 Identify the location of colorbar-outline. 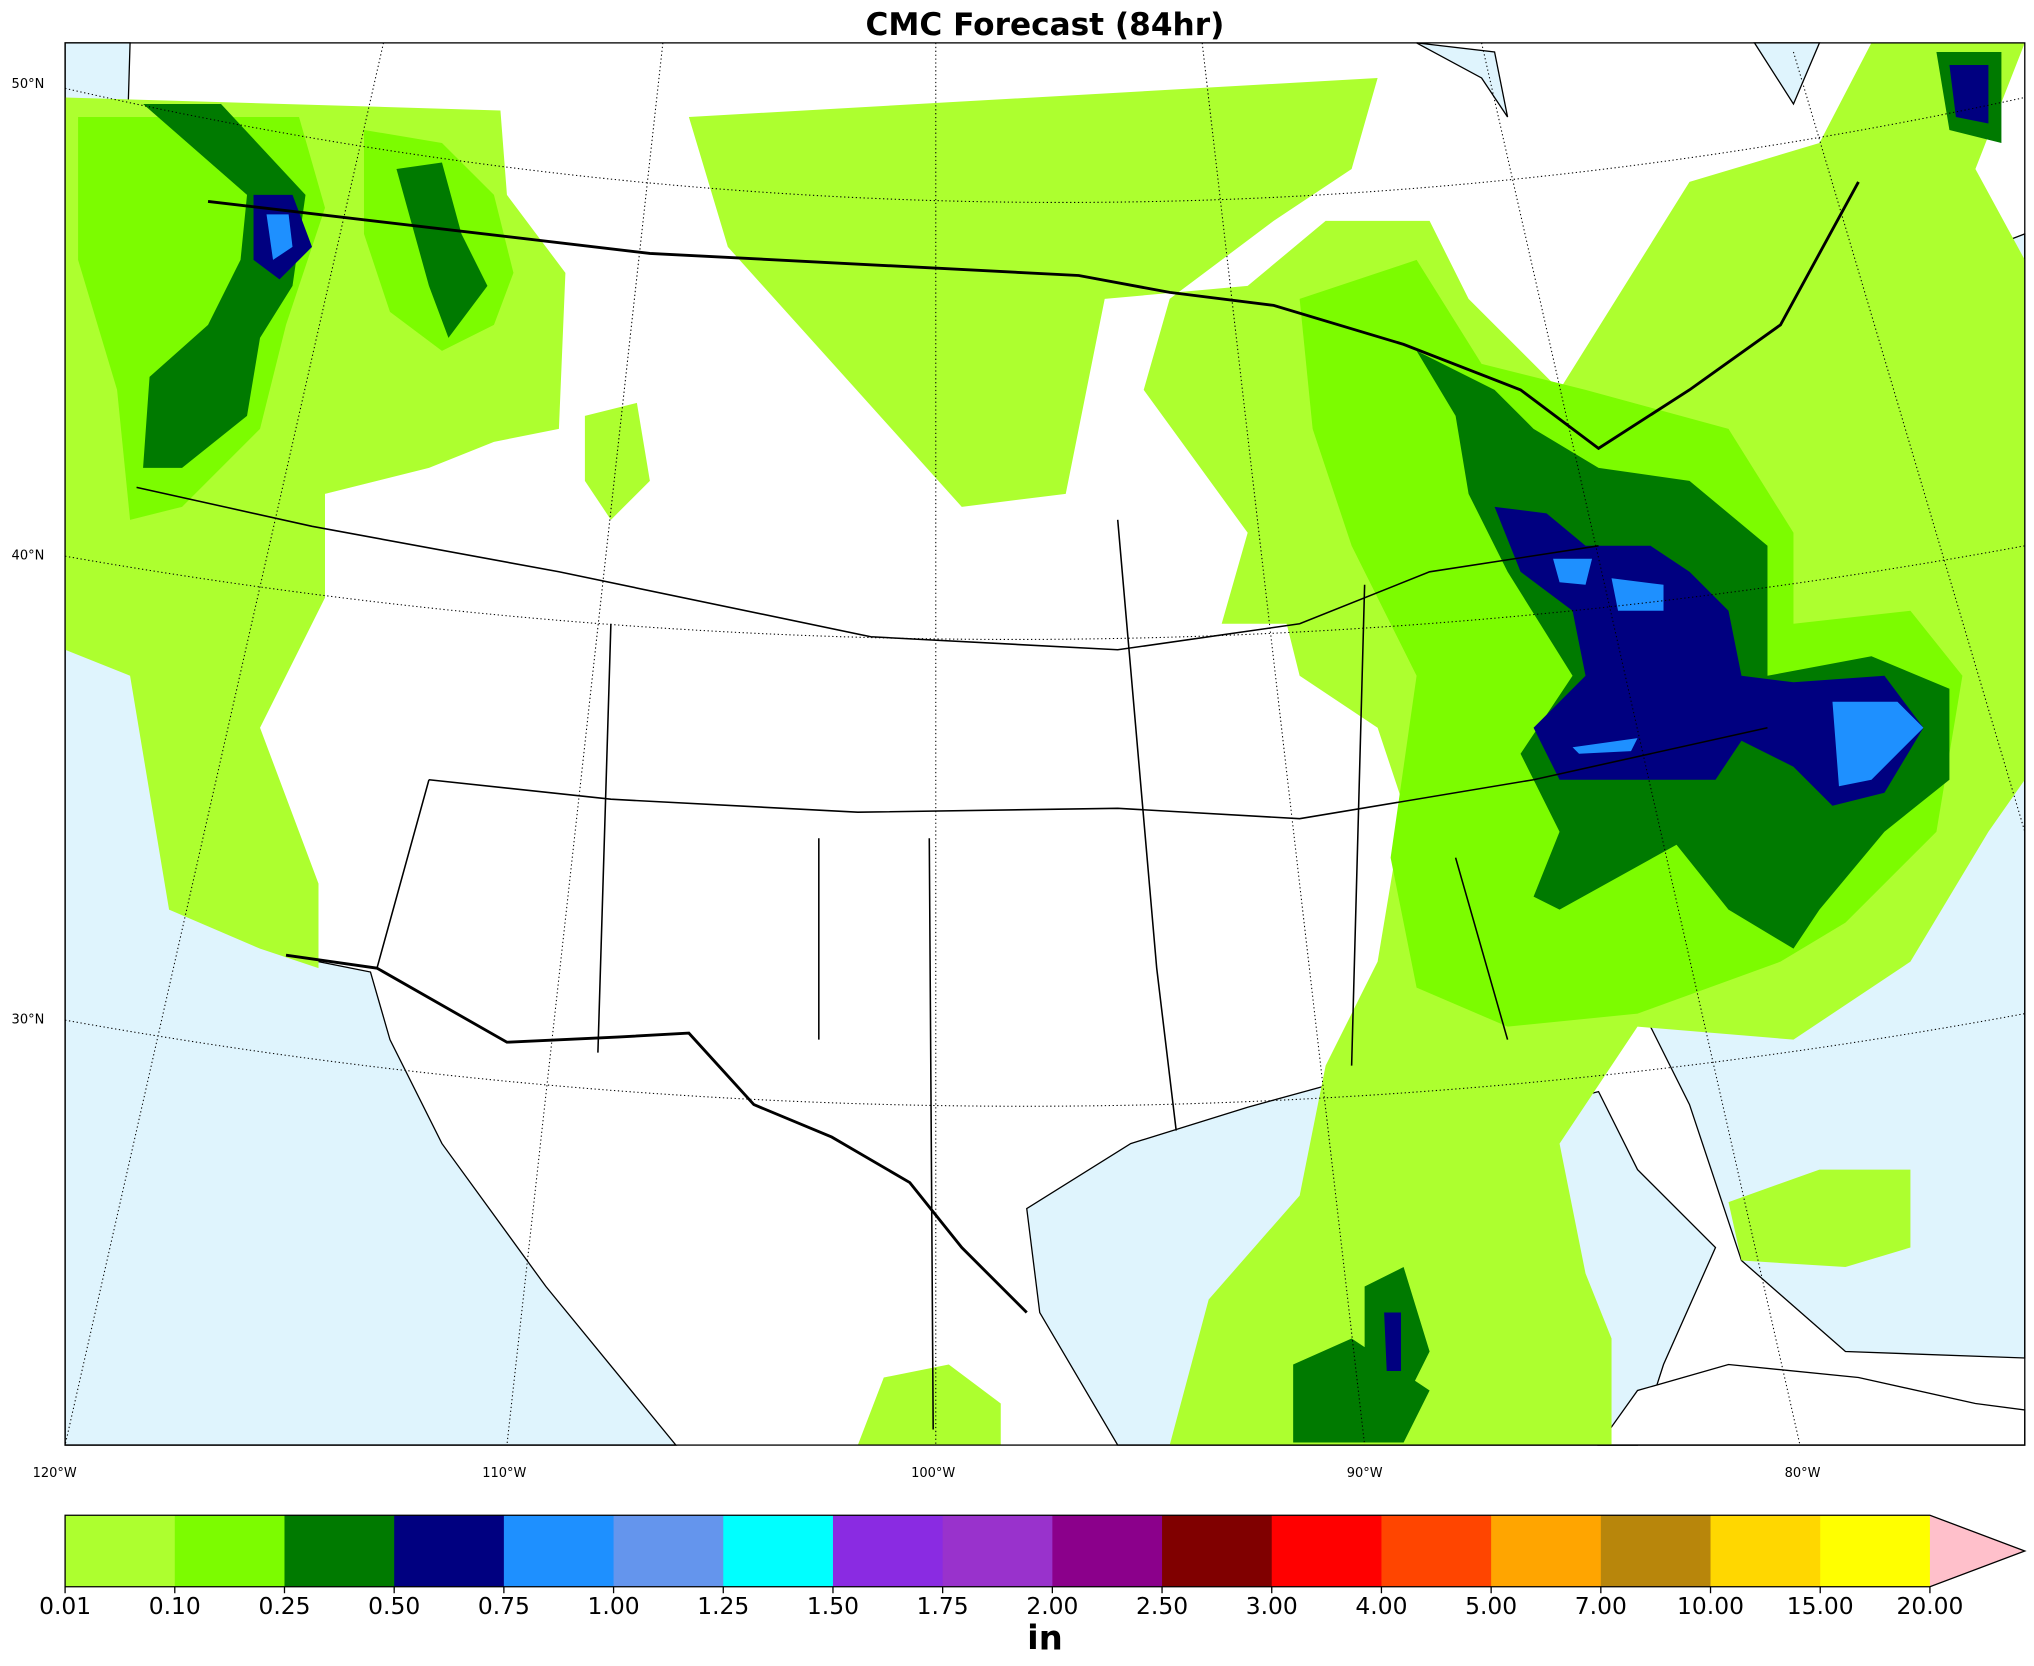
(1045, 1551).